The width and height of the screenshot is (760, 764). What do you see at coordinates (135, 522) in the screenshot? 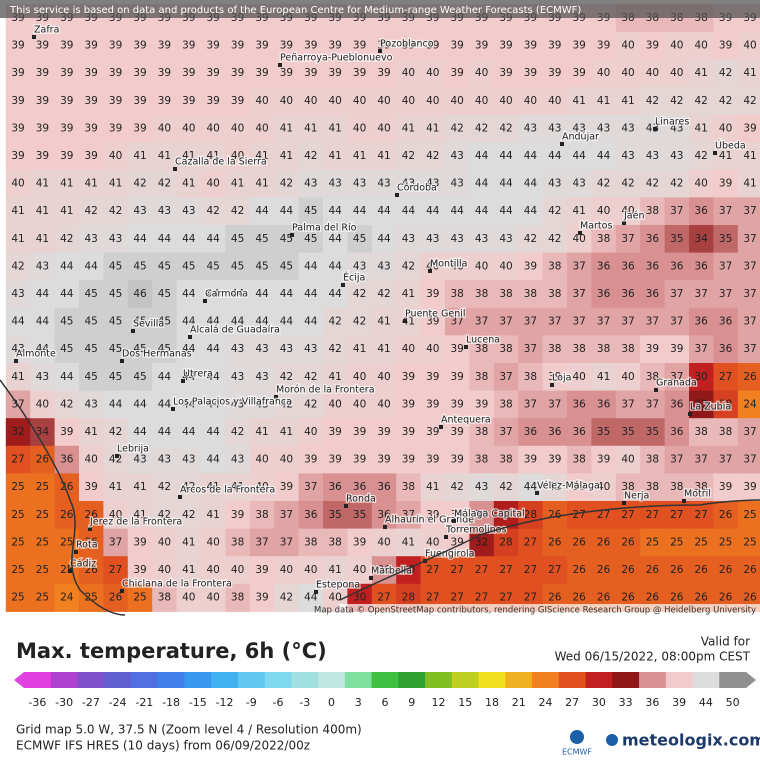
I see `place-label: Jerez de la Frontera` at bounding box center [135, 522].